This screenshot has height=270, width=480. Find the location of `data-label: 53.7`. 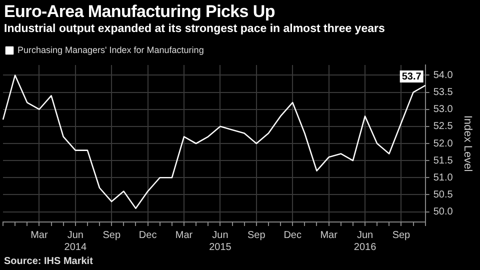

data-label: 53.7 is located at coordinates (412, 77).